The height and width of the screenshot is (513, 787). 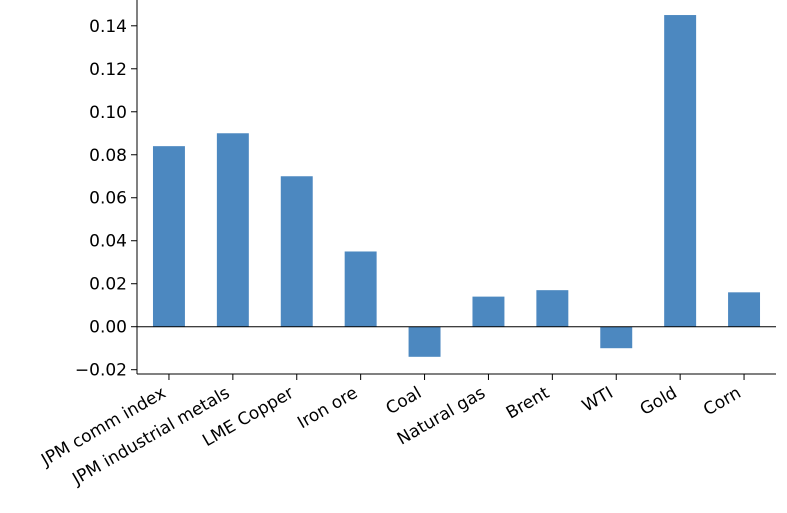 I want to click on y-tick-label: 0.10, so click(x=108, y=113).